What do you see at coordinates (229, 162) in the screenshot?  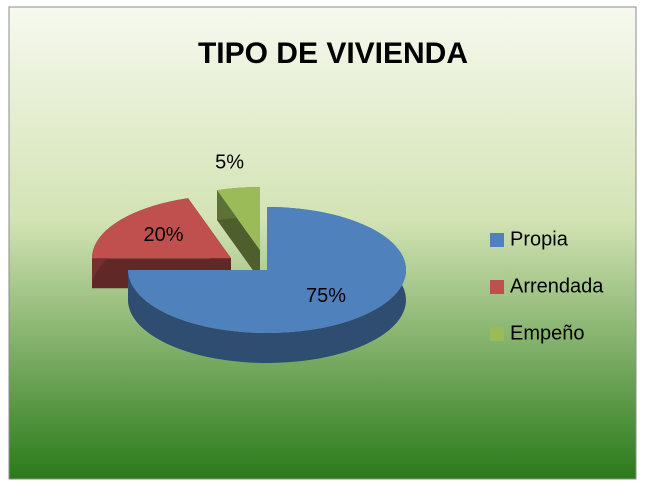 I see `value-label: 5%` at bounding box center [229, 162].